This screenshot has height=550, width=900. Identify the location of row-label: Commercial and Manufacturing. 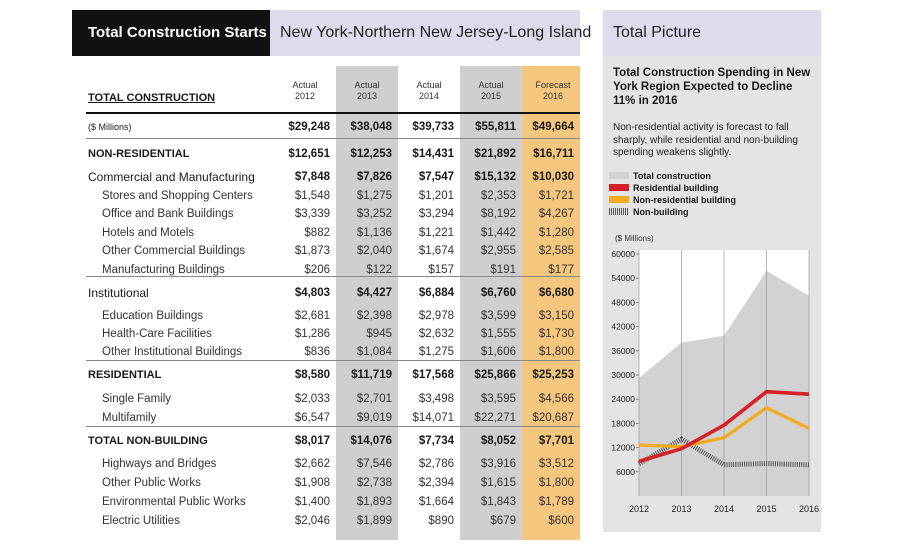
(171, 177).